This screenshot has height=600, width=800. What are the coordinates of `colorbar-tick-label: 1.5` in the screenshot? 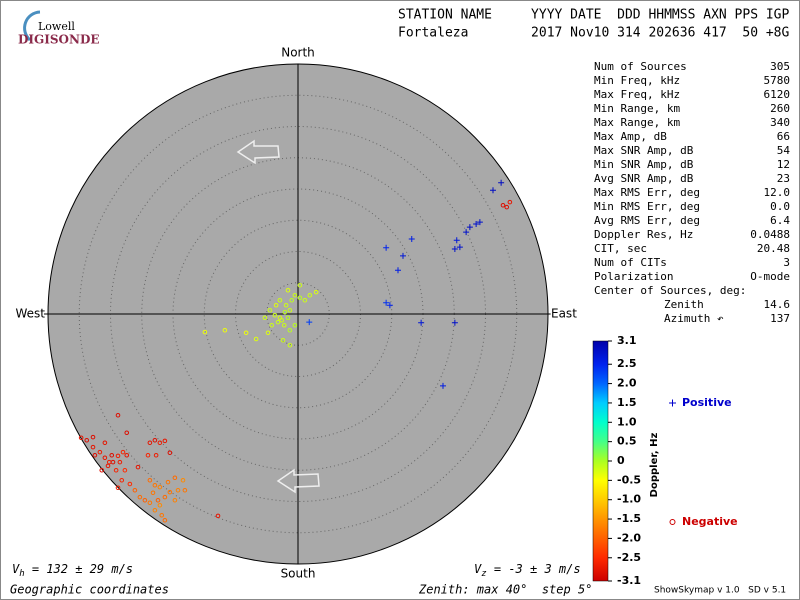 It's located at (627, 402).